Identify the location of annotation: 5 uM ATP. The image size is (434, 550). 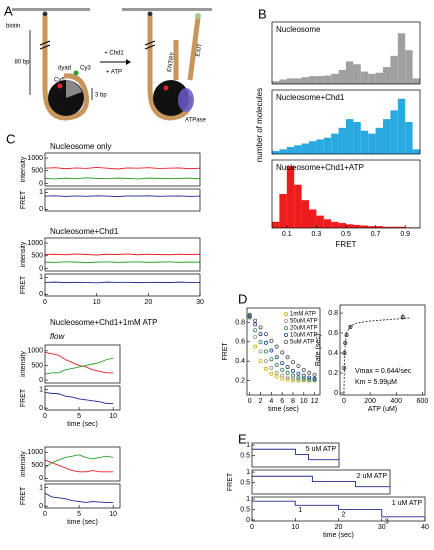
(321, 449).